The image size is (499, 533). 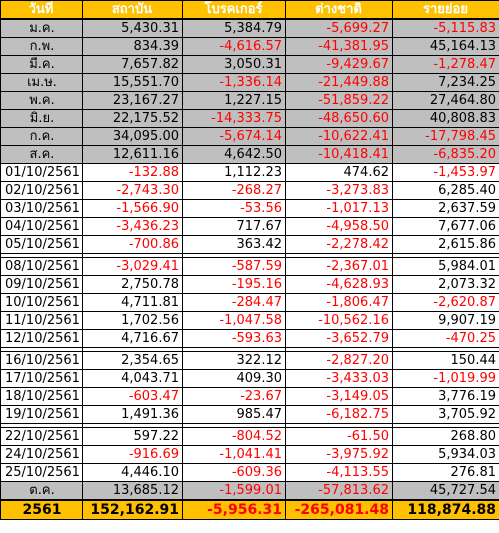 I want to click on institution-cell: -2,743.30, so click(x=132, y=190).